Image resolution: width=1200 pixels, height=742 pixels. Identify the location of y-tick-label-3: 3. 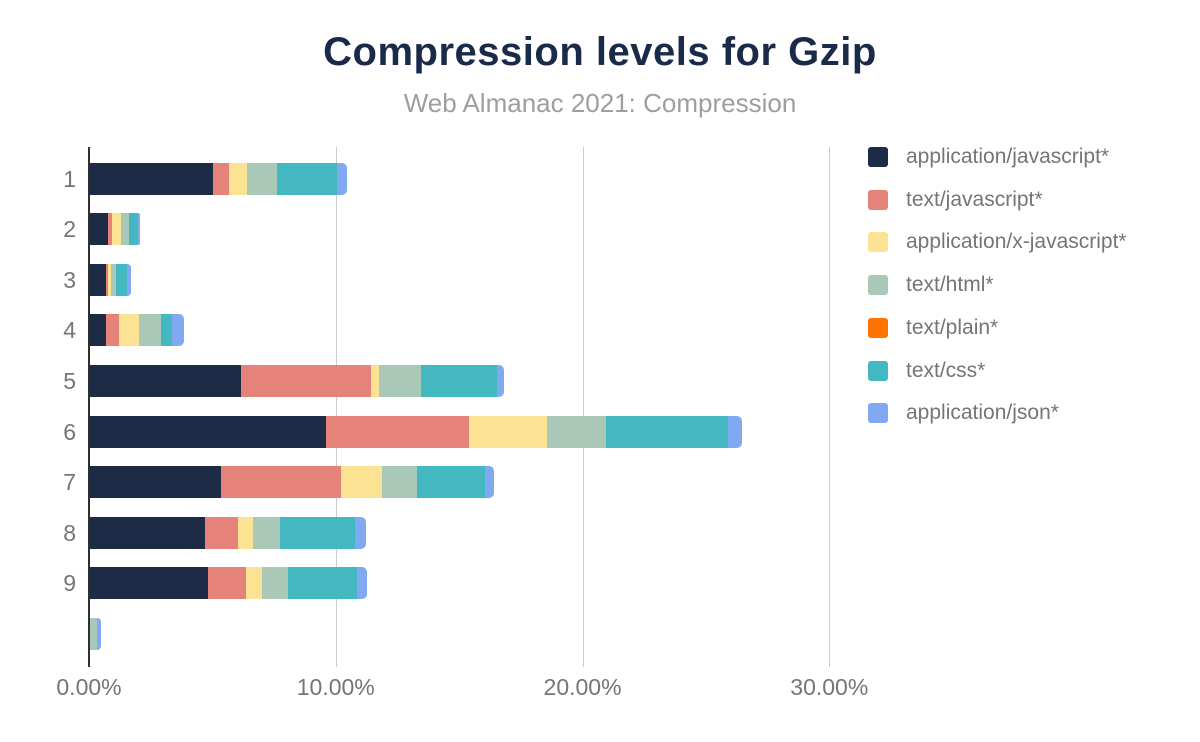
(69, 279).